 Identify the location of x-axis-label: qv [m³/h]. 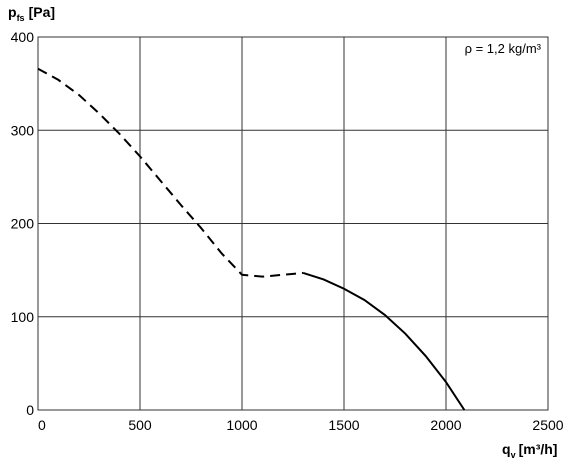
(529, 450).